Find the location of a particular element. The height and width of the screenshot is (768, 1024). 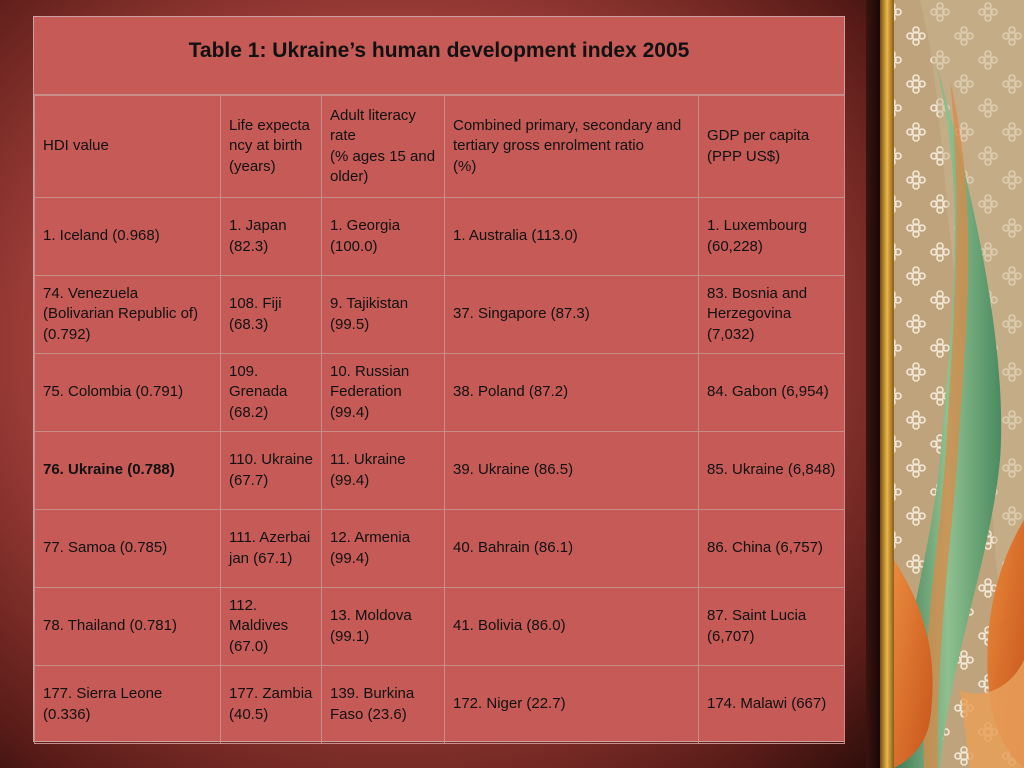

header-gdp-per-capita: GDP per capita (PPP US$) is located at coordinates (771, 146).